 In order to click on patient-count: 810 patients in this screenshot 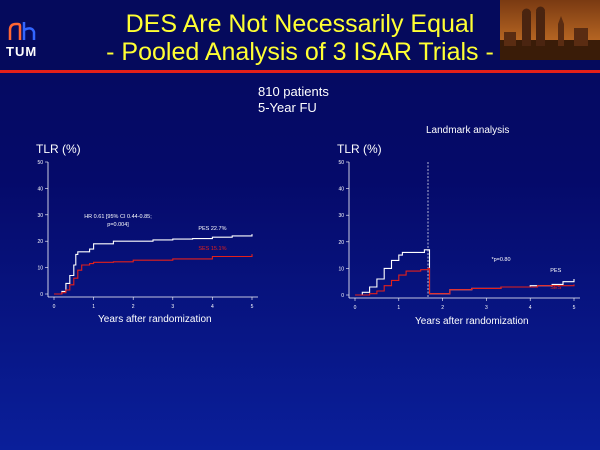, I will do `click(293, 91)`.